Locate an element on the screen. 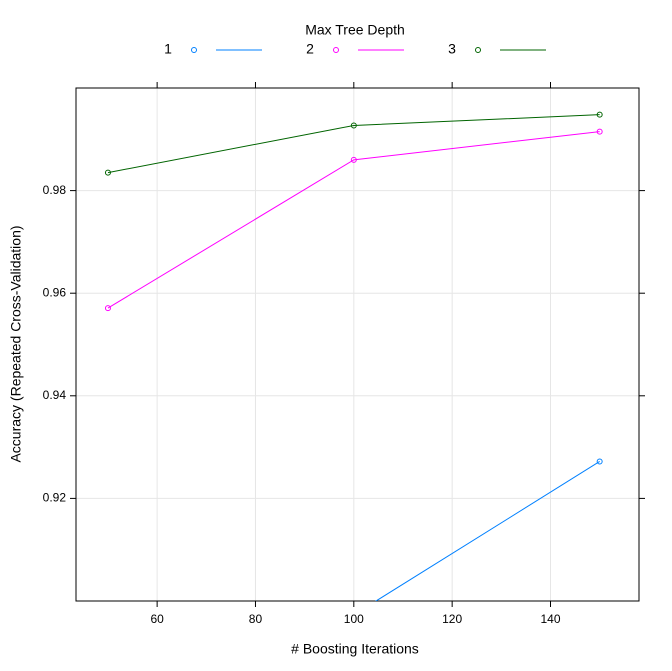 The image size is (672, 671). x-tick-label: 100 is located at coordinates (354, 619).